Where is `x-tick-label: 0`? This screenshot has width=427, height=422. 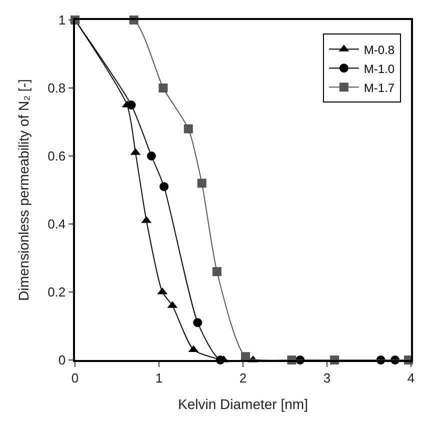 x-tick-label: 0 is located at coordinates (75, 378).